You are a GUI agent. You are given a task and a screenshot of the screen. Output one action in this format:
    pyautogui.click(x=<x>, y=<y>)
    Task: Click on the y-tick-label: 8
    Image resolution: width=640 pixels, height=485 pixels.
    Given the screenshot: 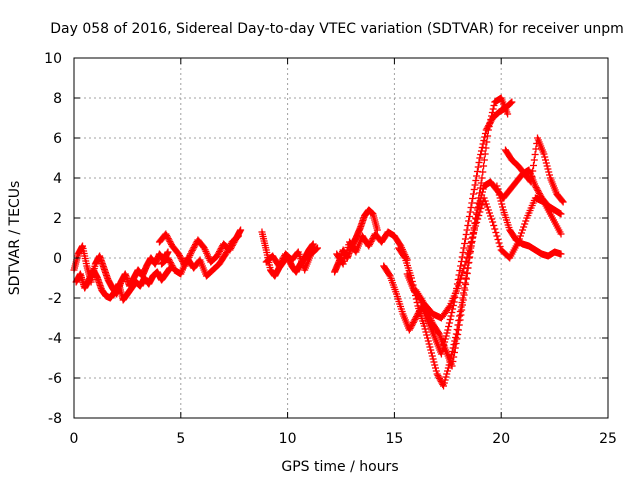 What is the action you would take?
    pyautogui.click(x=57, y=99)
    